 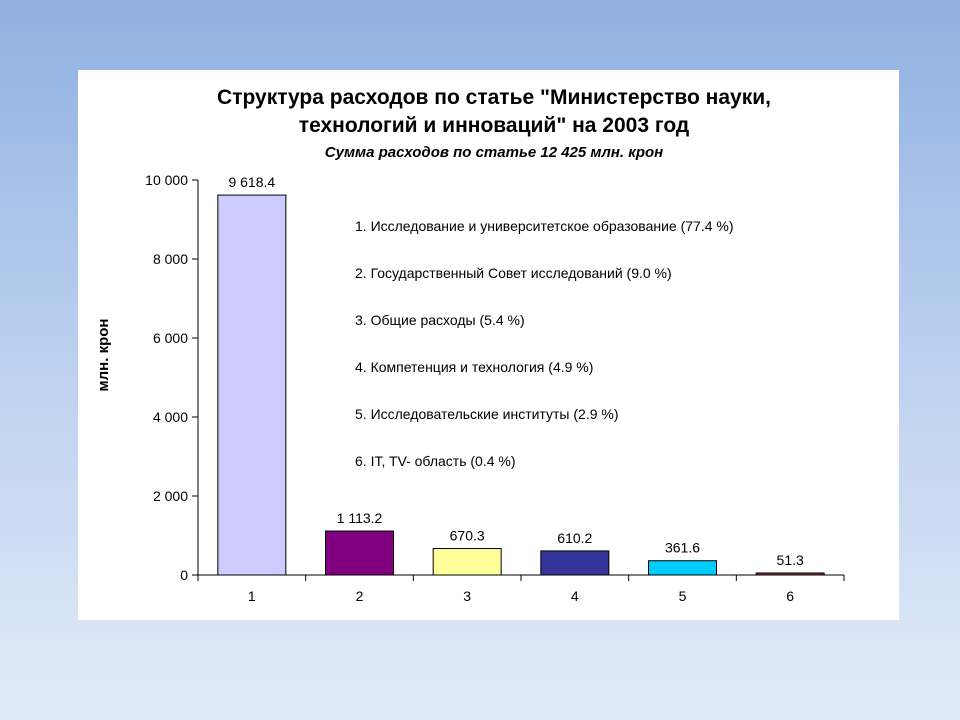 I want to click on x-tick-label: 3, so click(x=467, y=596).